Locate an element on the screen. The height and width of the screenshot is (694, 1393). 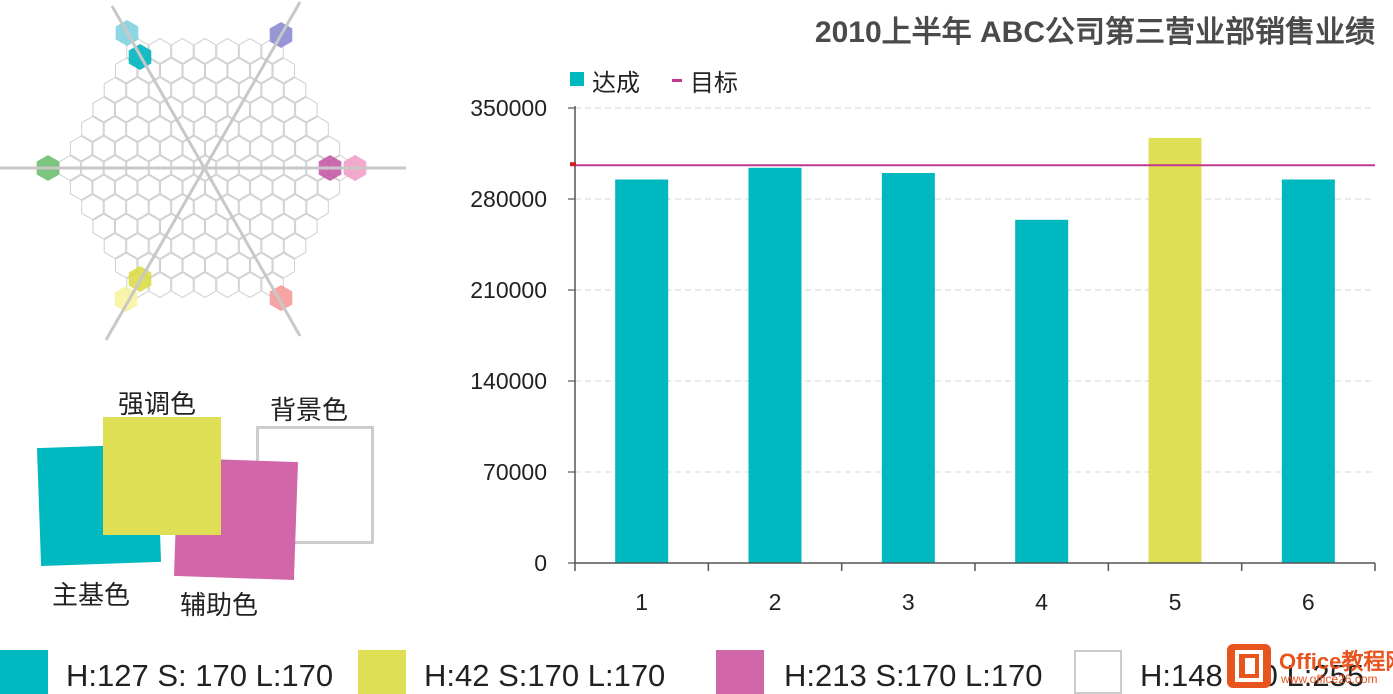
x-axis-tick-labels: 1 2 3 4 5 6 is located at coordinates (974, 602).